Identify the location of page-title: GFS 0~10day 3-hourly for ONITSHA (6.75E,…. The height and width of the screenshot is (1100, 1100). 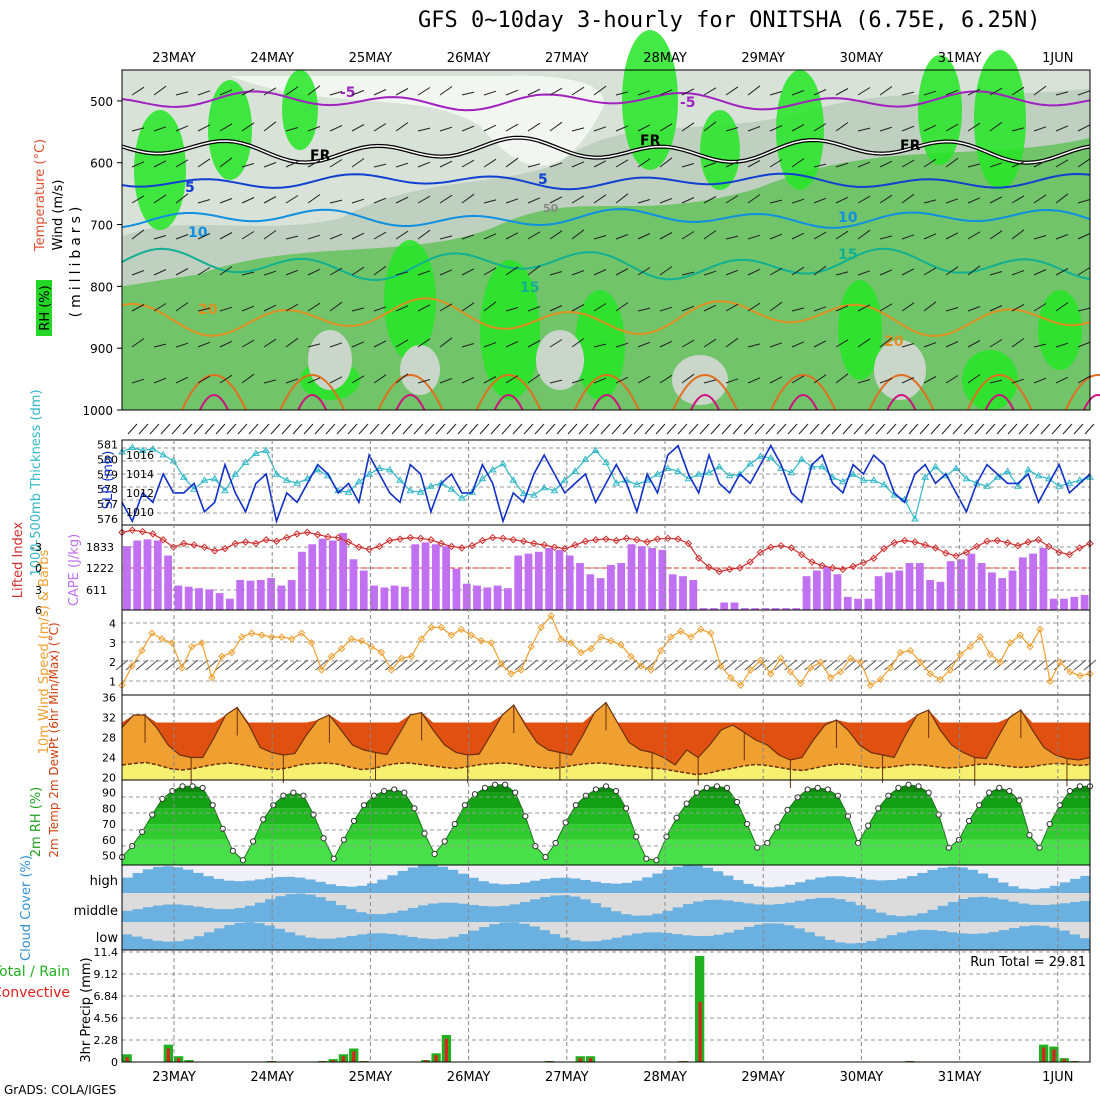
(729, 20).